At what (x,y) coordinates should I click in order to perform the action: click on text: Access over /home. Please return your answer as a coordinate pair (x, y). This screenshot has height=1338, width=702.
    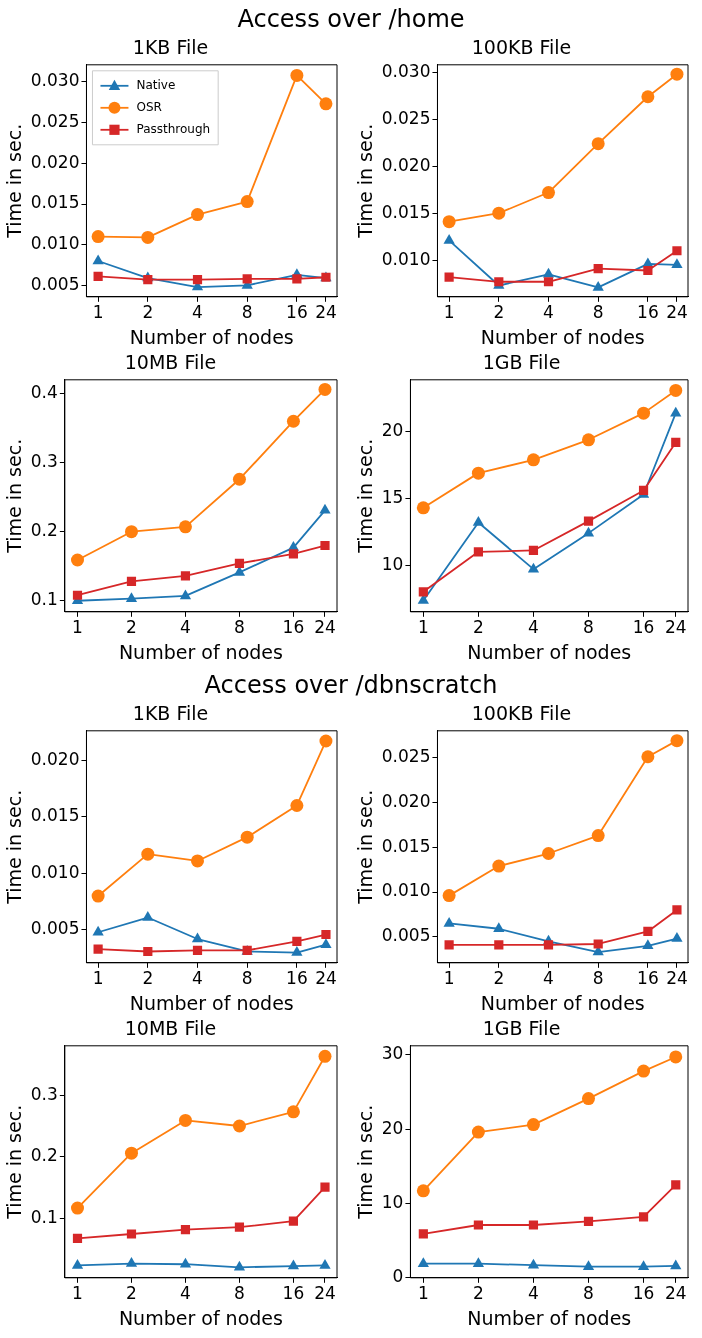
    Looking at the image, I should click on (351, 19).